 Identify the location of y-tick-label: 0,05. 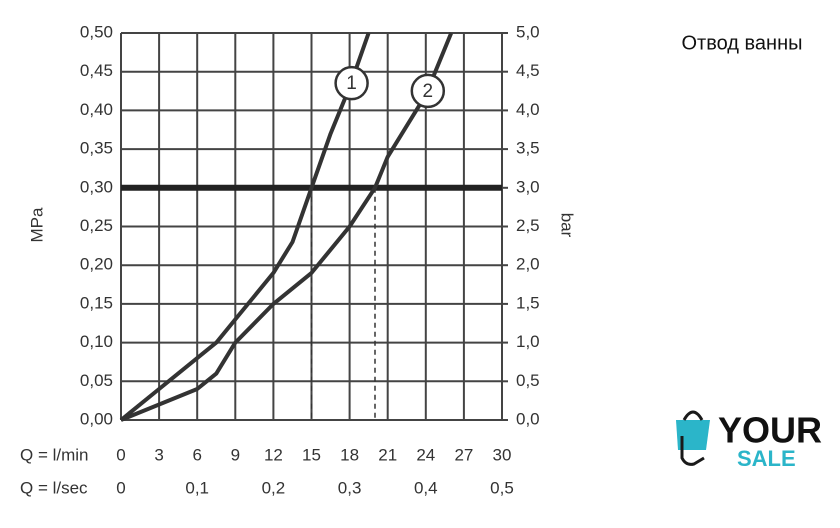
(96, 380).